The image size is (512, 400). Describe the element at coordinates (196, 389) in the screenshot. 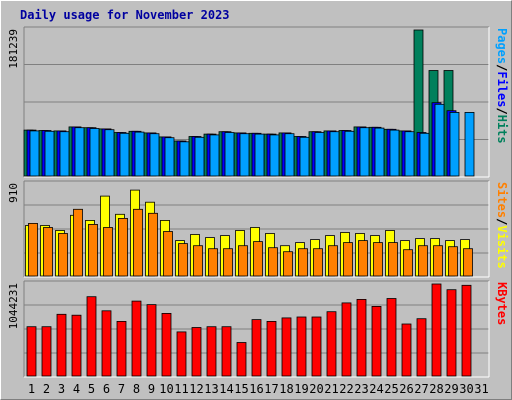

I see `x-tick-label-12: 12` at that location.